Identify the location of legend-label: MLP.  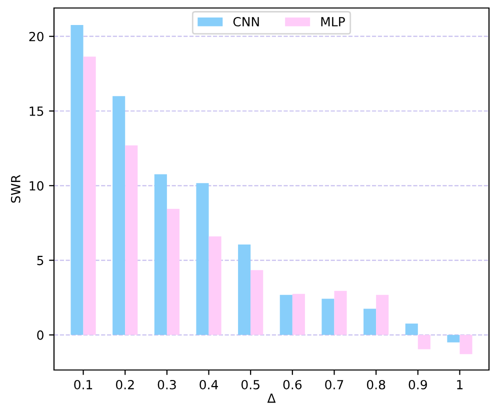
(333, 21).